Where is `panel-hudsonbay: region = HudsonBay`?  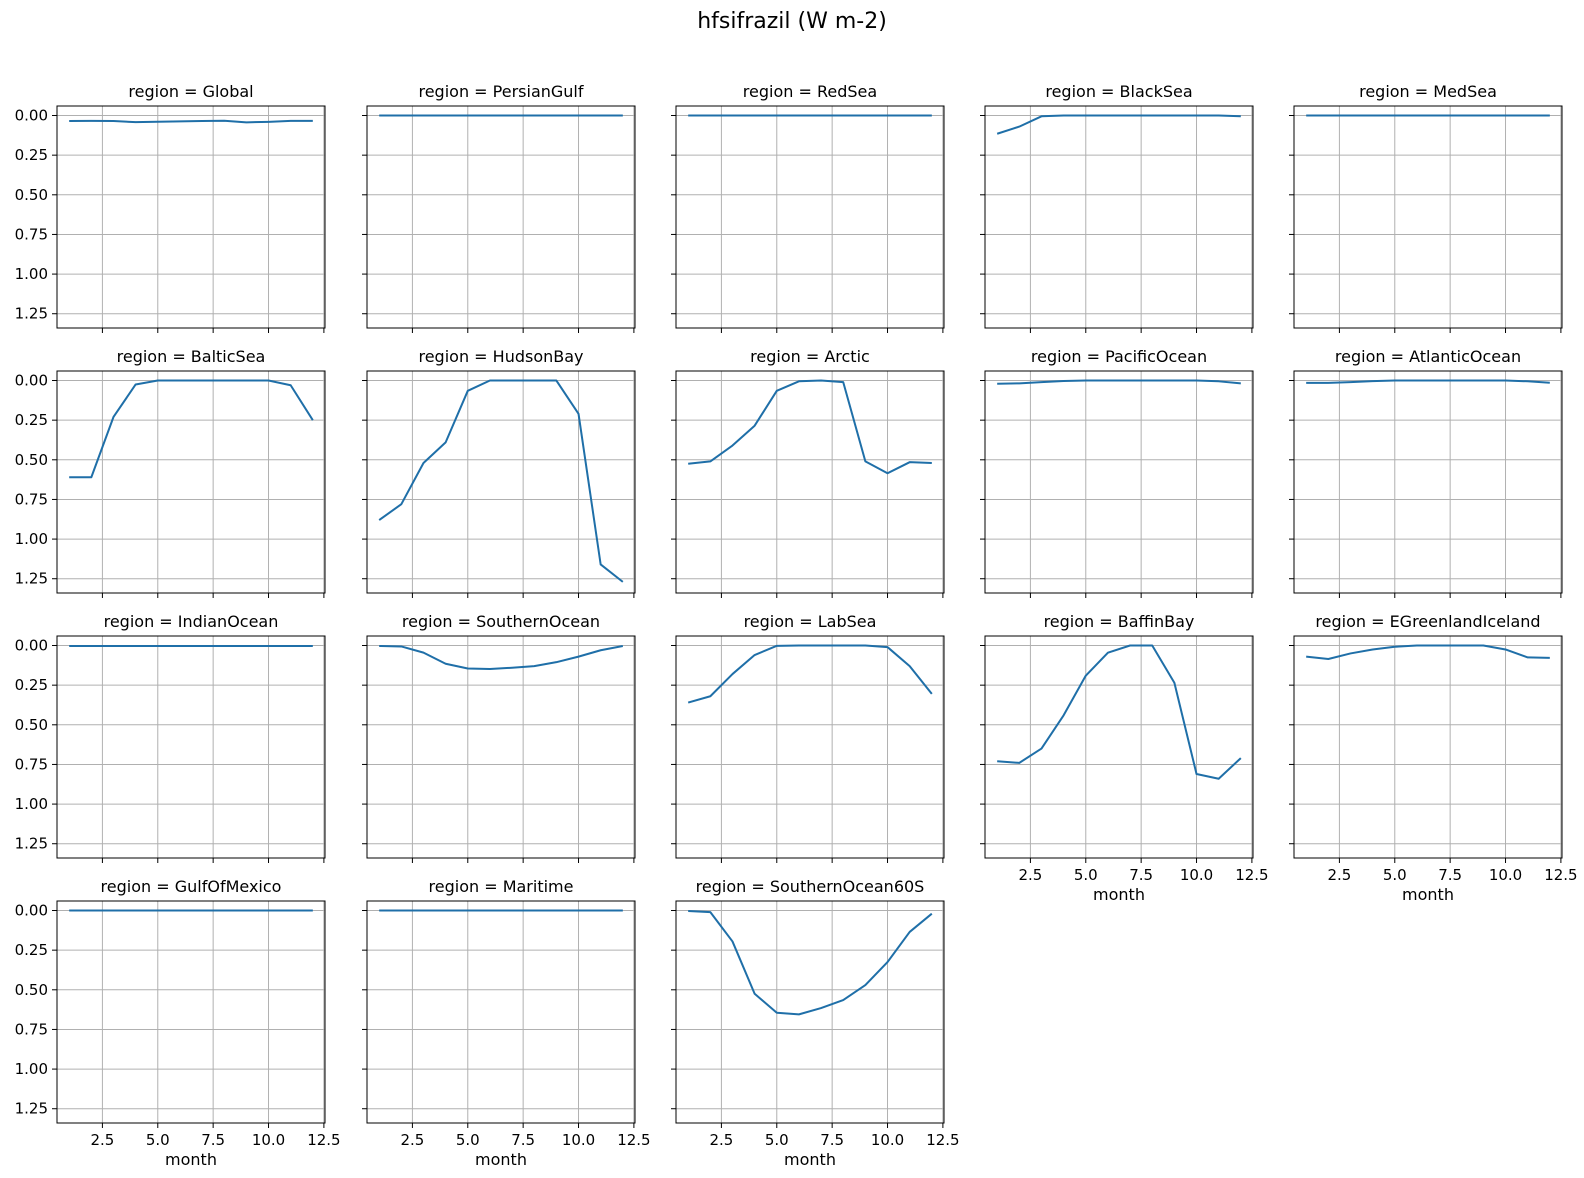 panel-hudsonbay: region = HudsonBay is located at coordinates (499, 472).